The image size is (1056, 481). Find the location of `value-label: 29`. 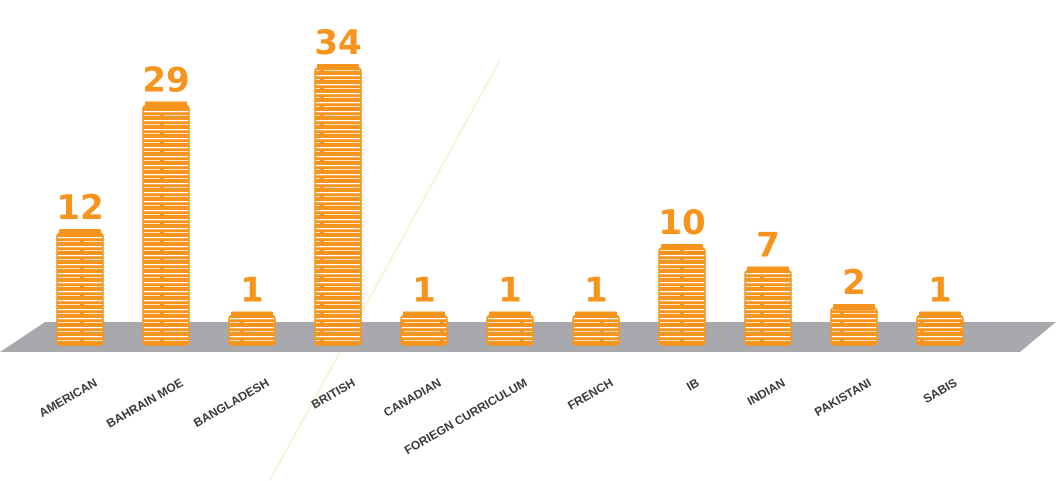

value-label: 29 is located at coordinates (165, 81).